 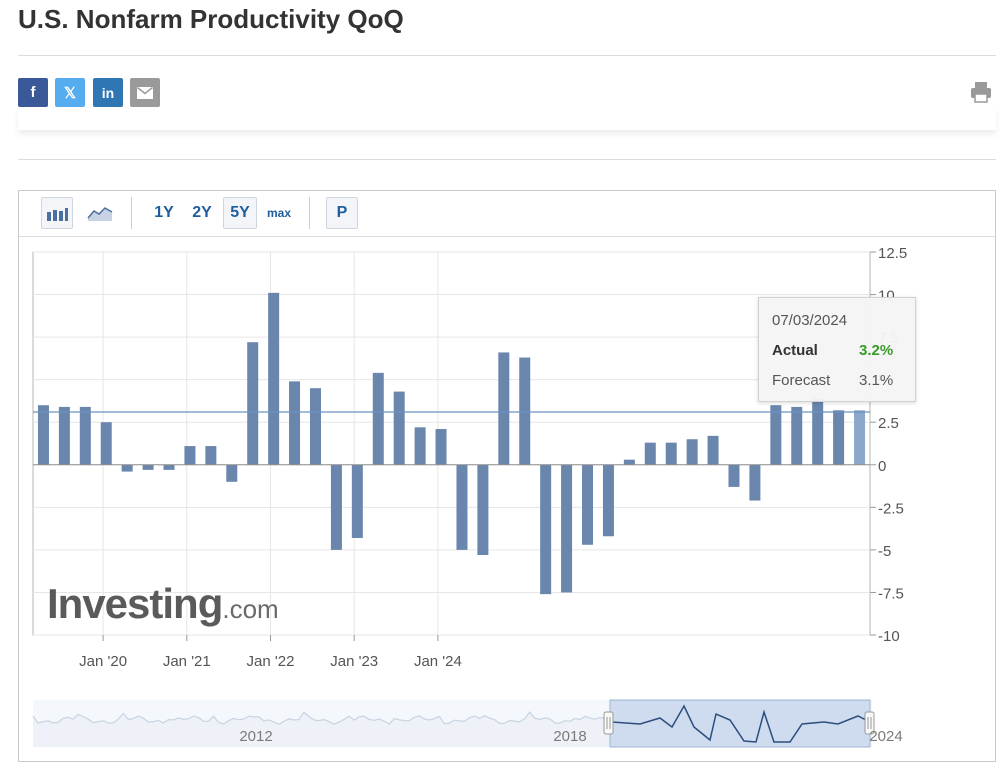 What do you see at coordinates (507, 119) in the screenshot?
I see `collapsed-panel-band` at bounding box center [507, 119].